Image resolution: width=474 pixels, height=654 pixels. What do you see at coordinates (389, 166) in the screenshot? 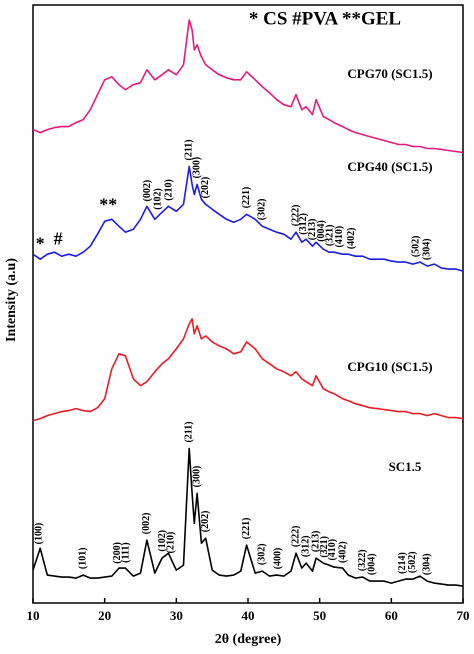
I see `series-label: CPG40 (SC1.5)` at bounding box center [389, 166].